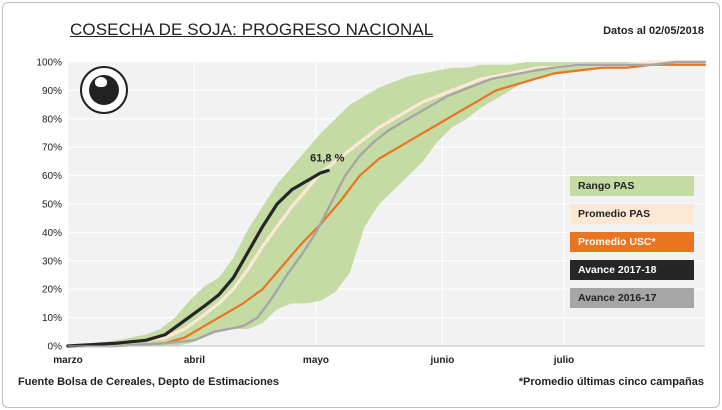 Image resolution: width=722 pixels, height=410 pixels. Describe the element at coordinates (67, 360) in the screenshot. I see `x-tick-label: marzo` at that location.